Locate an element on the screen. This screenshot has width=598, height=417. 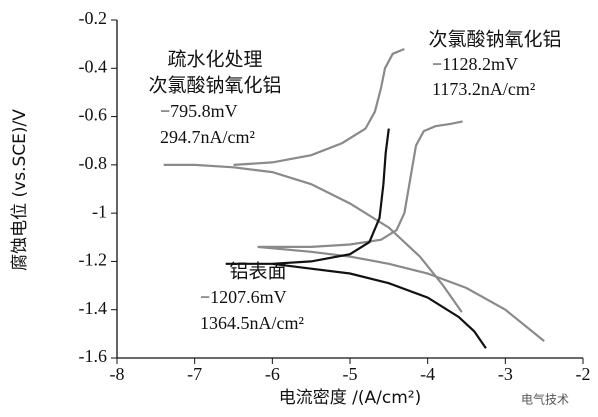
y-tick-label: -0.6 is located at coordinates (93, 115).